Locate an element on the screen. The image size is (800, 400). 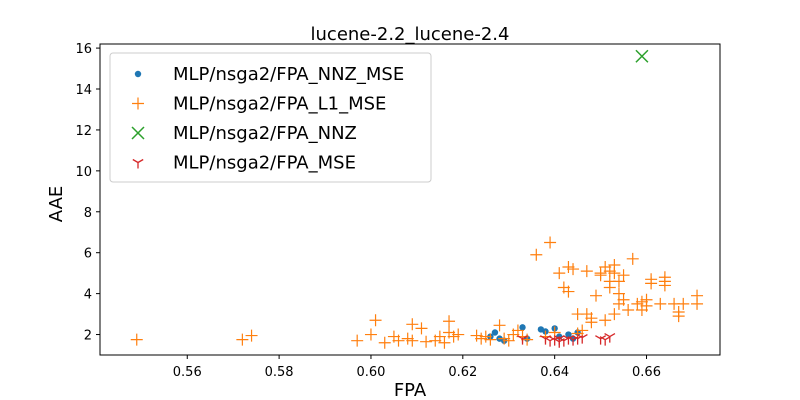
legend-item: MLP/nsga2/FPA_L1_MSE is located at coordinates (259, 104).